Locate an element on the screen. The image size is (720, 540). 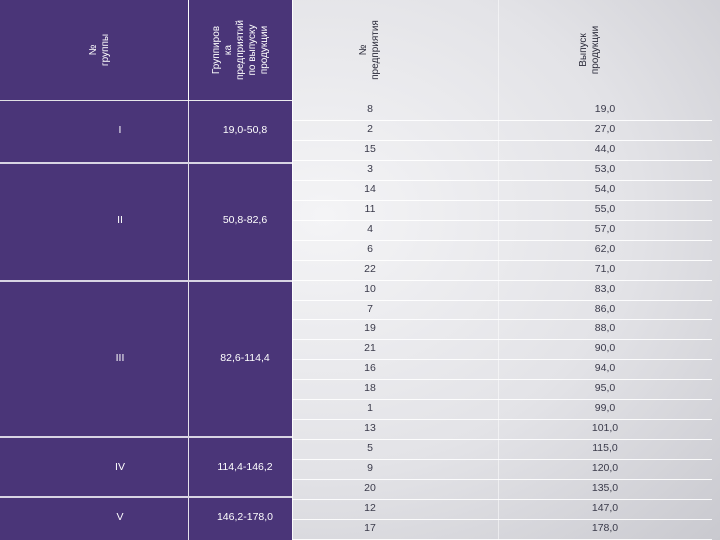
group-range-1: 19,0-50,8 is located at coordinates (245, 130).